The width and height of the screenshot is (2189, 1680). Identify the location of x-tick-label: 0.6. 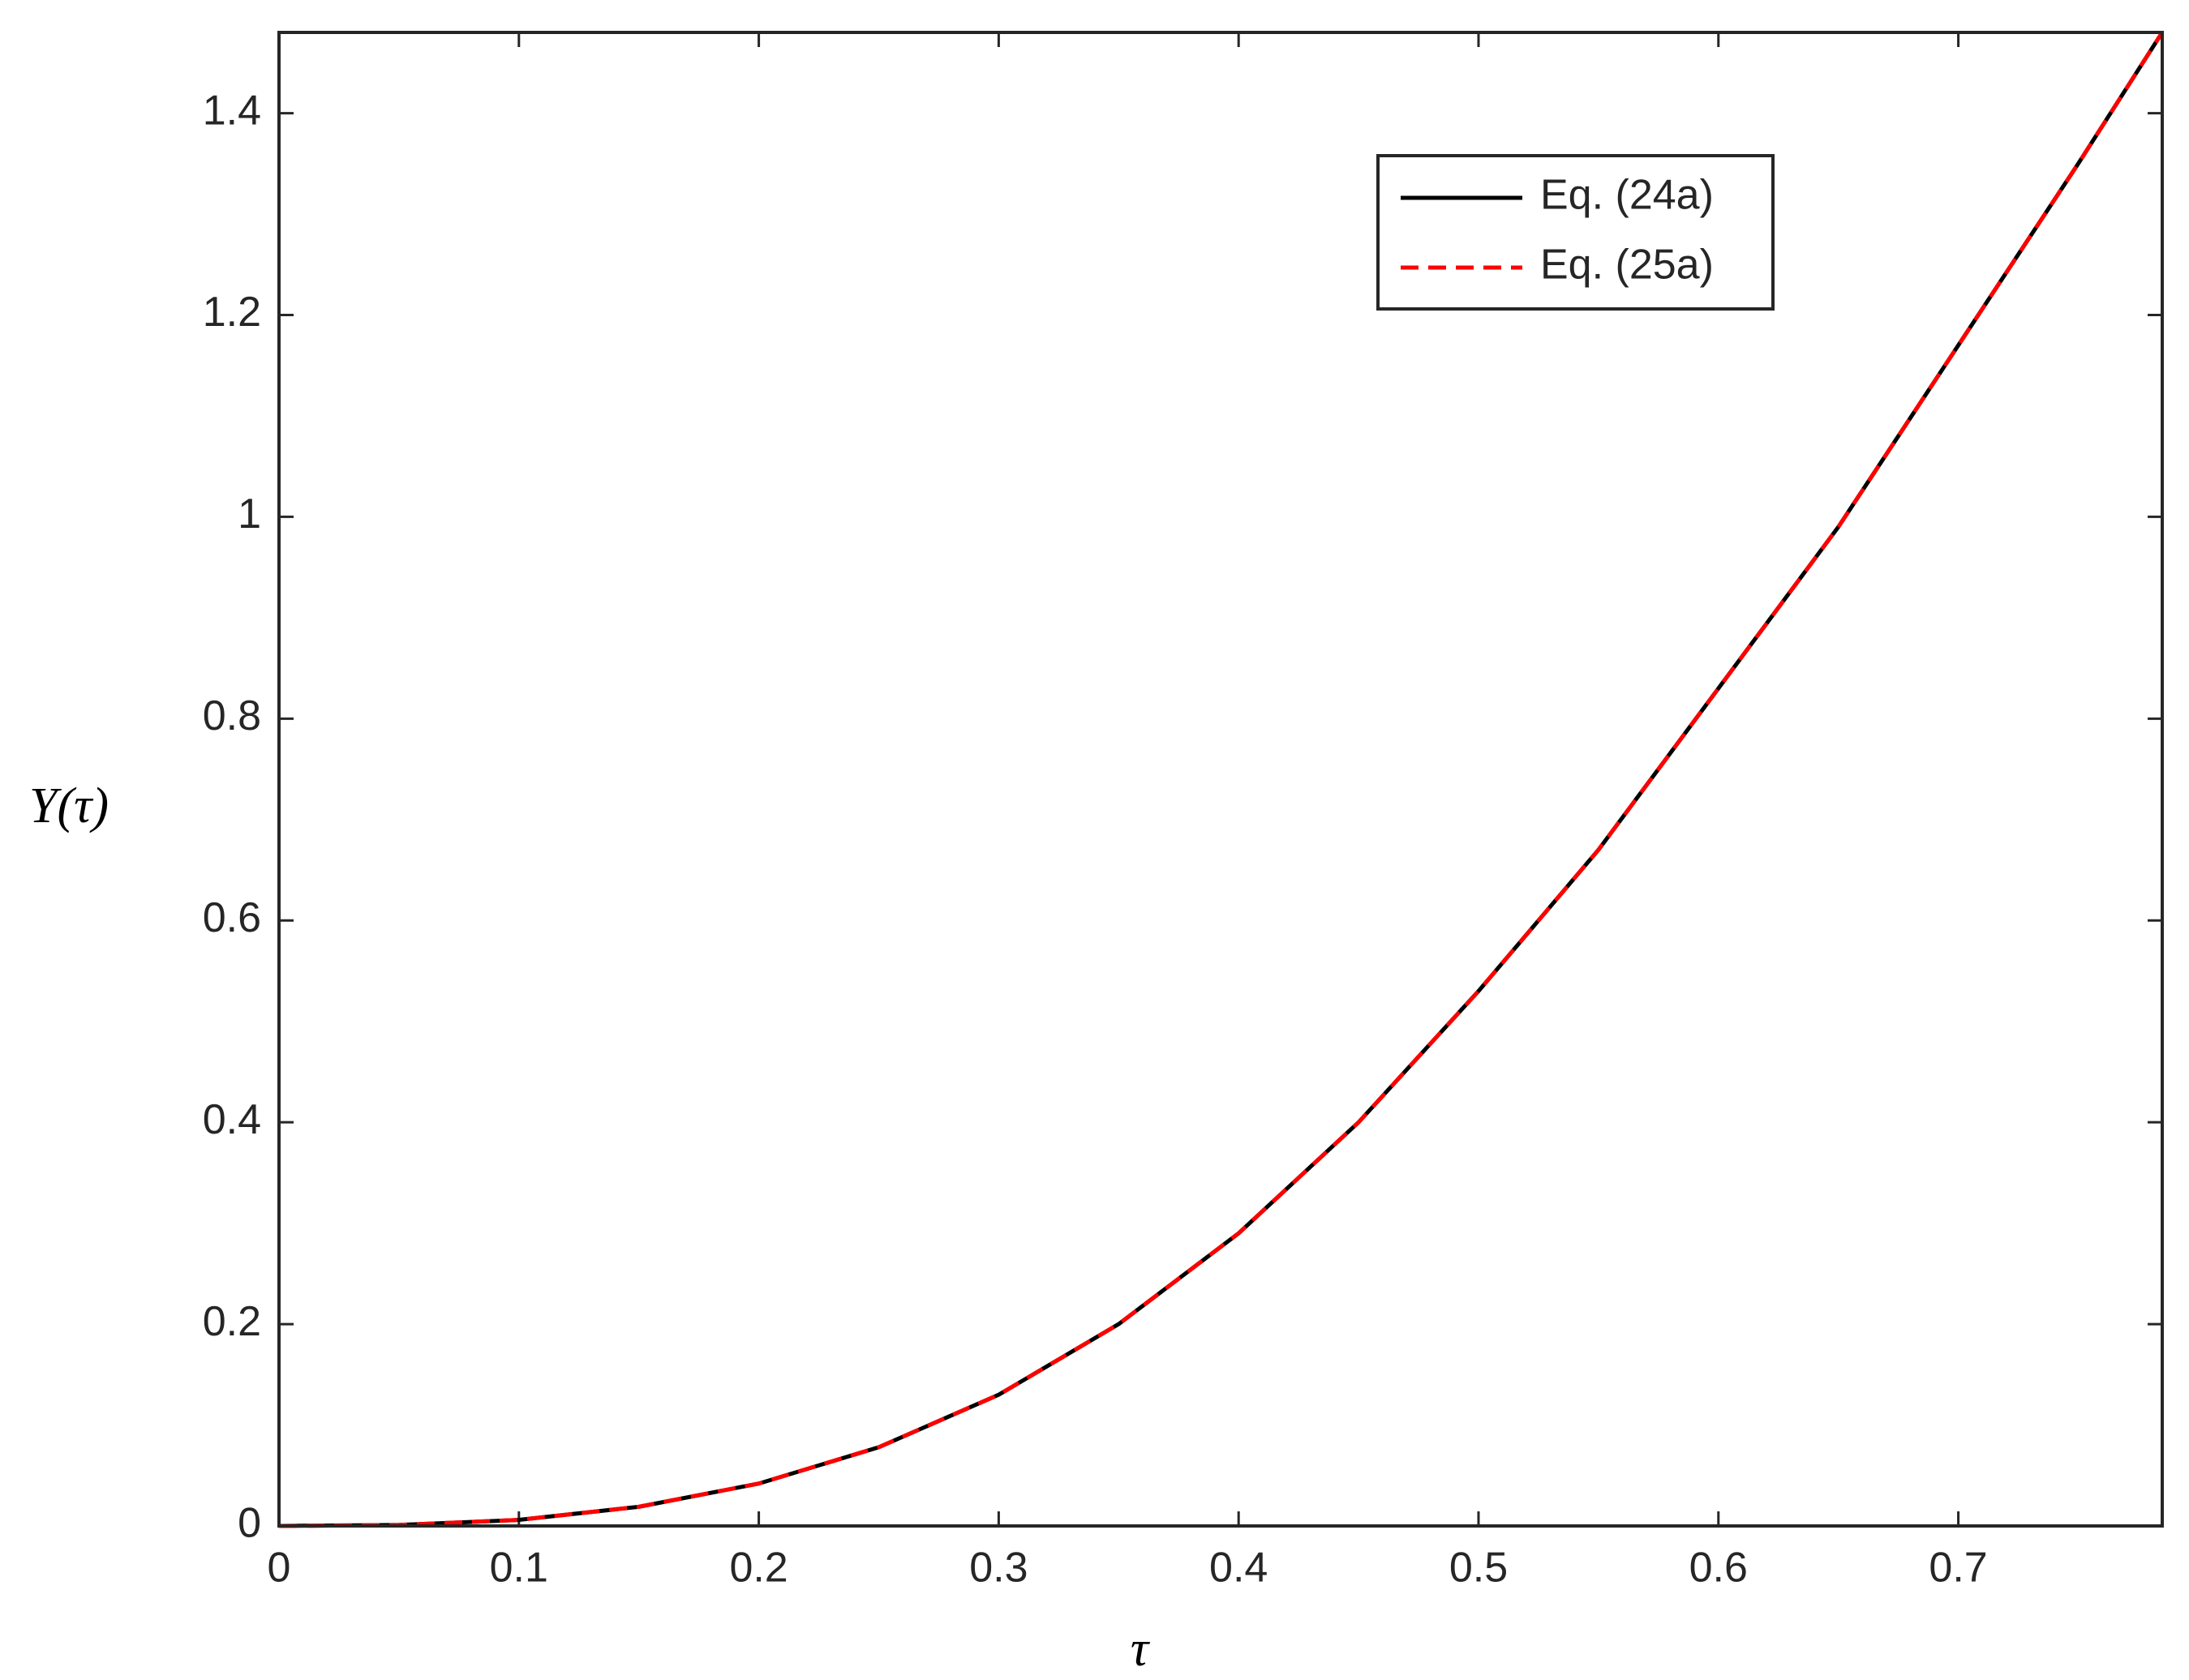
(1718, 1568).